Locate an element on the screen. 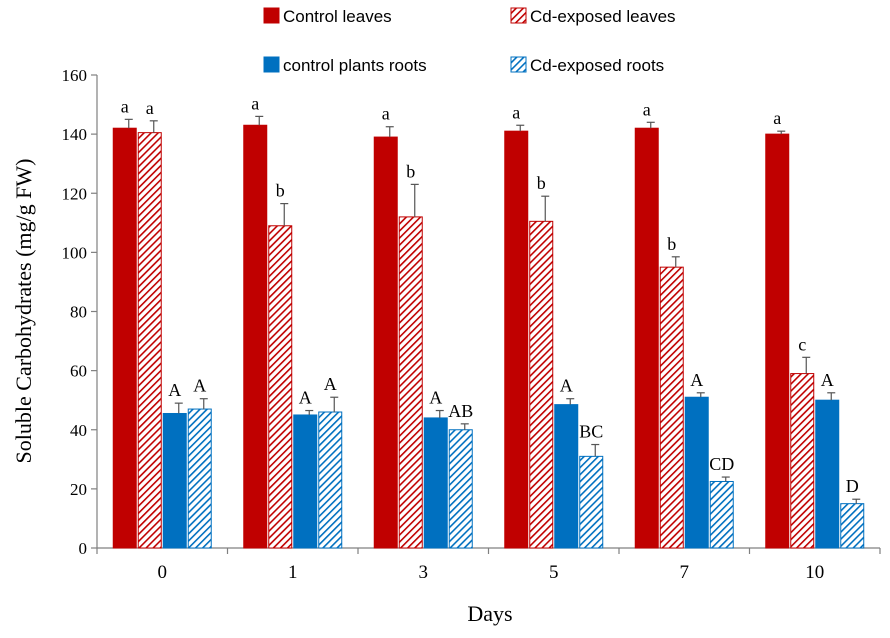  significance-label: AB is located at coordinates (460, 411).